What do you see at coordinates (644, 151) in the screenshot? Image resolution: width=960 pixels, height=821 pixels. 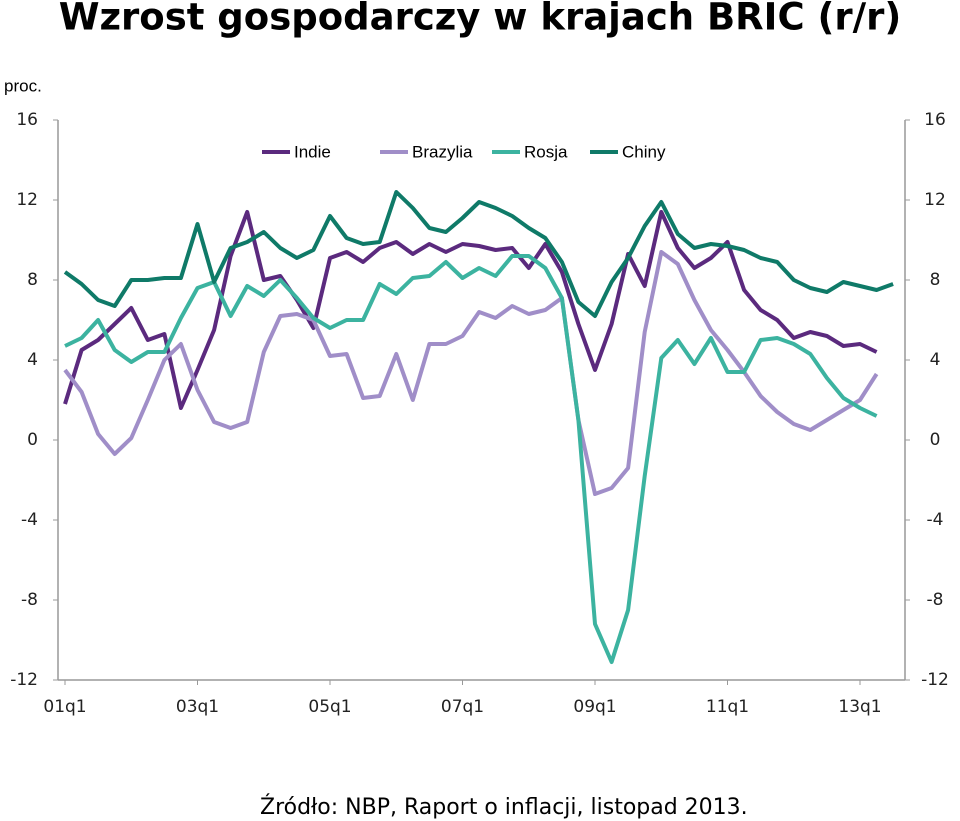 I see `legend-label: Chiny` at bounding box center [644, 151].